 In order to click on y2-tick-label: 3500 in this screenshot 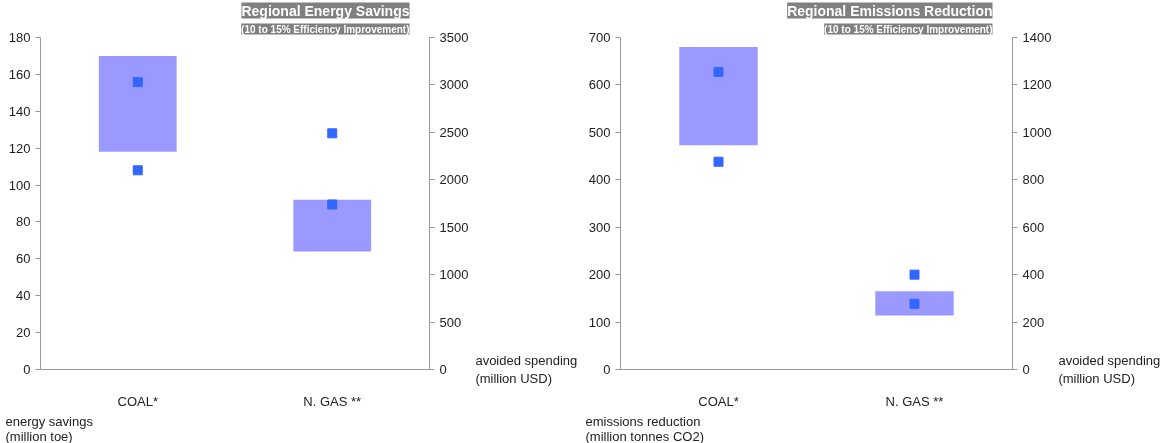, I will do `click(454, 37)`.